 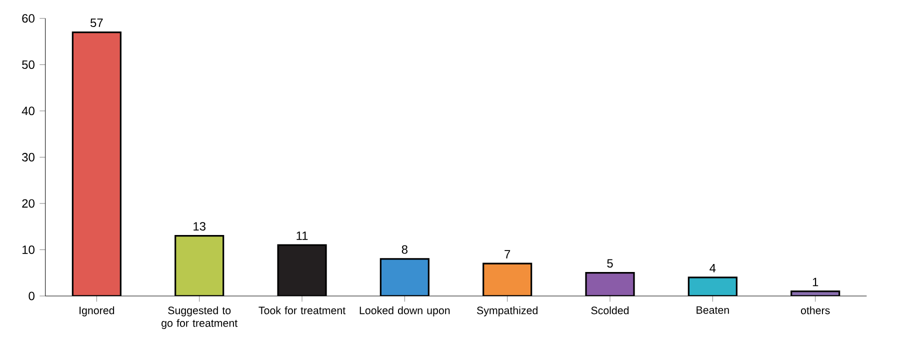 What do you see at coordinates (96, 23) in the screenshot?
I see `data-label: 57` at bounding box center [96, 23].